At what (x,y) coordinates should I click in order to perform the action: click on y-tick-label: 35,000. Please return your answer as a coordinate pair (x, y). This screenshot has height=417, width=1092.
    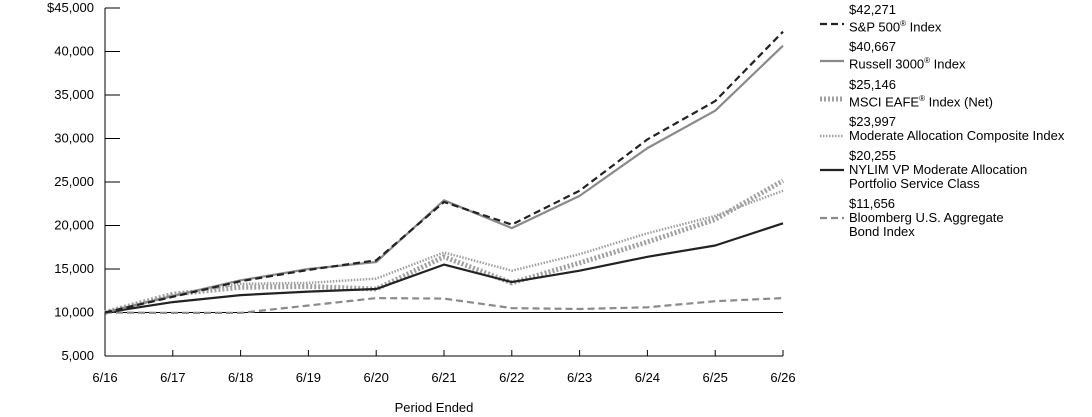
    Looking at the image, I should click on (74, 94).